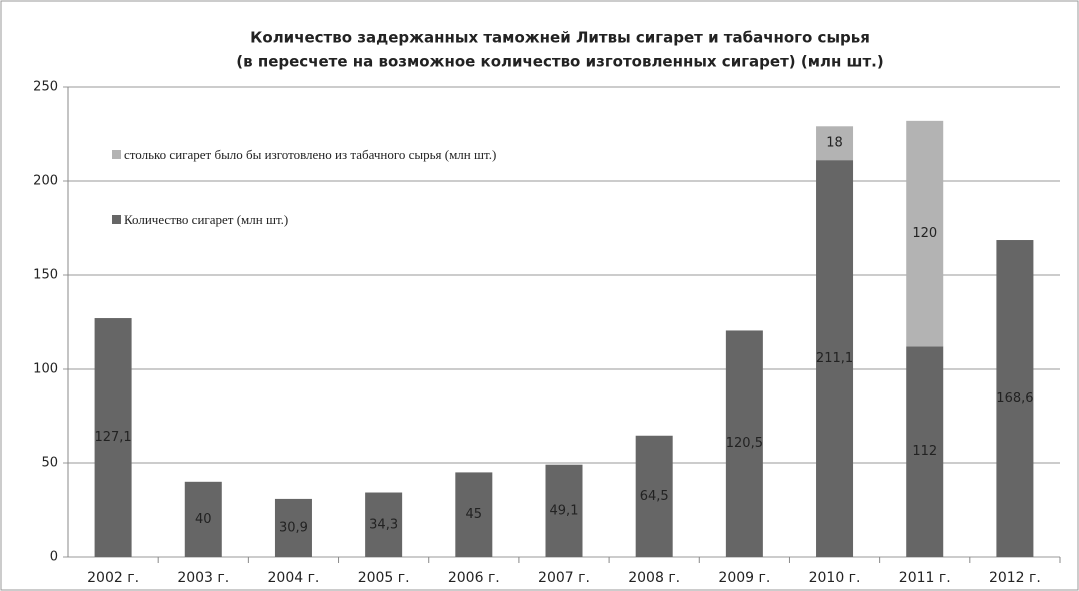  I want to click on x-tick-label: 2011 г., so click(925, 578).